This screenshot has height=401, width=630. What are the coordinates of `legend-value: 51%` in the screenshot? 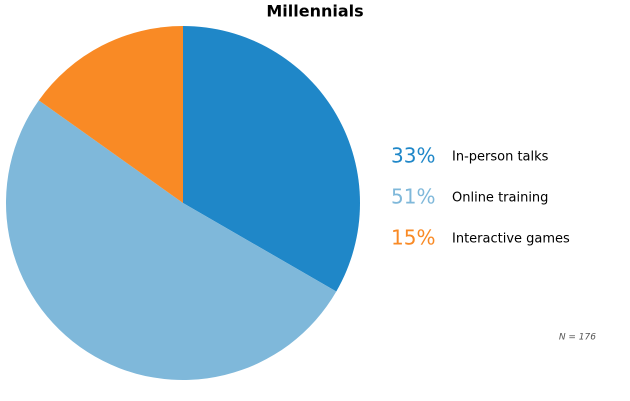 It's located at (413, 197).